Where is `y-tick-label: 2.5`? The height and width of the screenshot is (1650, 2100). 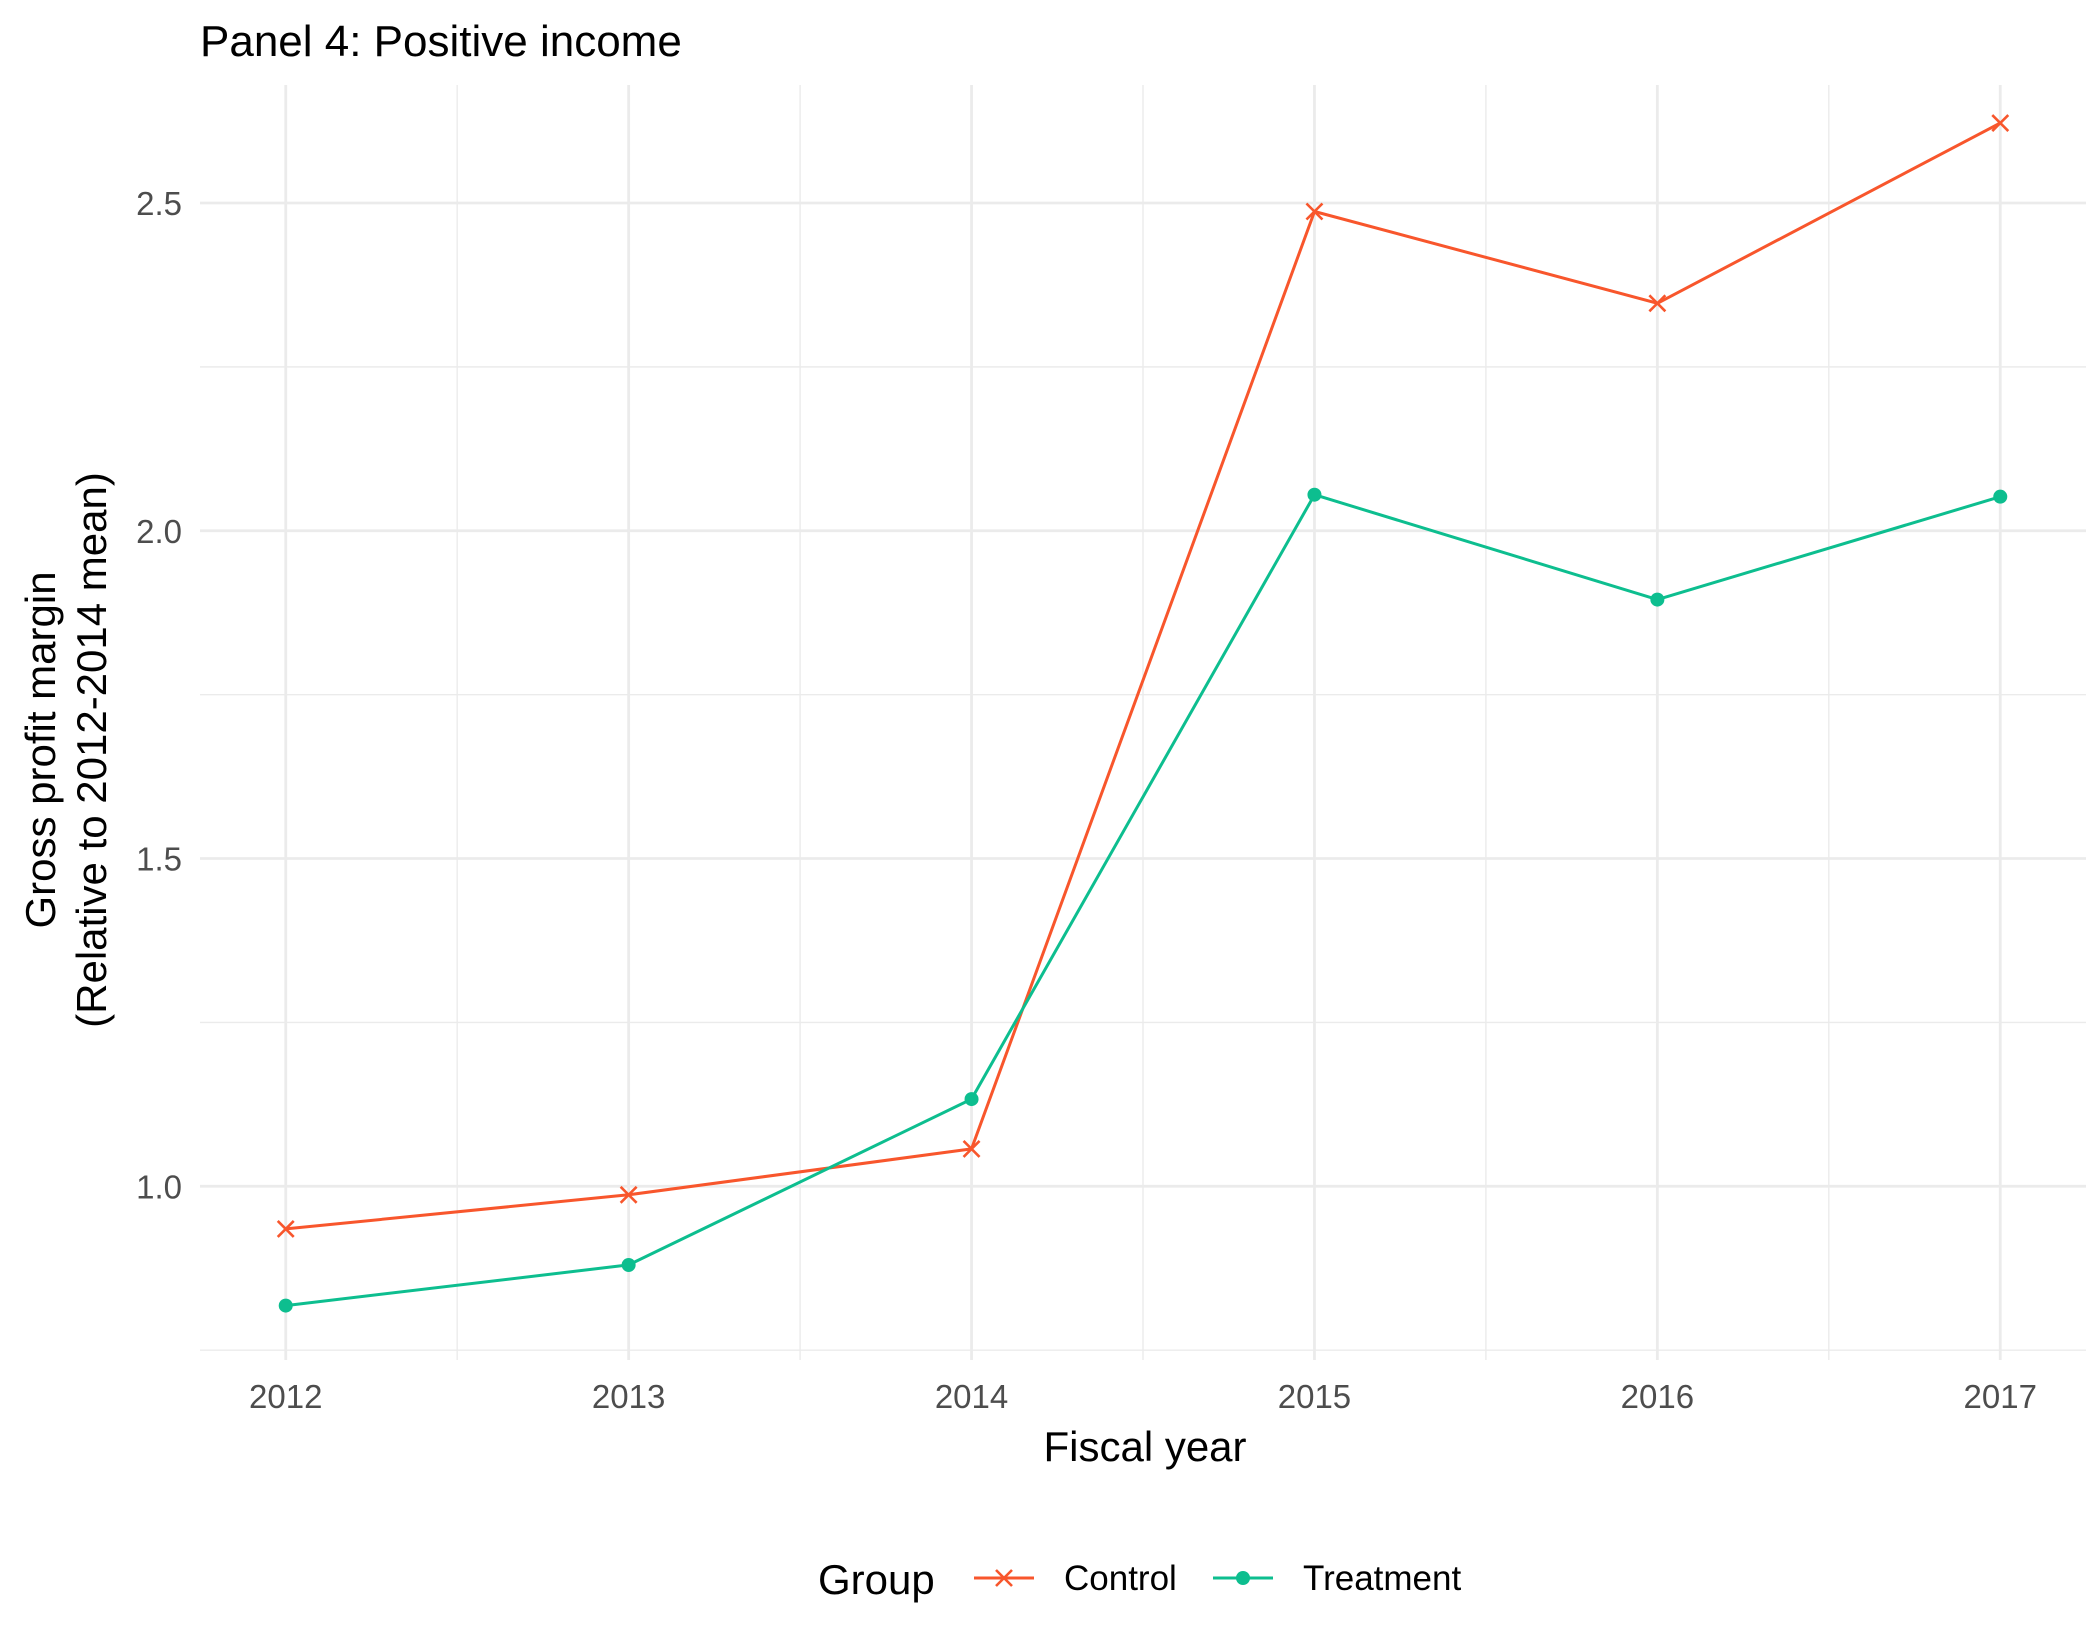 y-tick-label: 2.5 is located at coordinates (159, 203).